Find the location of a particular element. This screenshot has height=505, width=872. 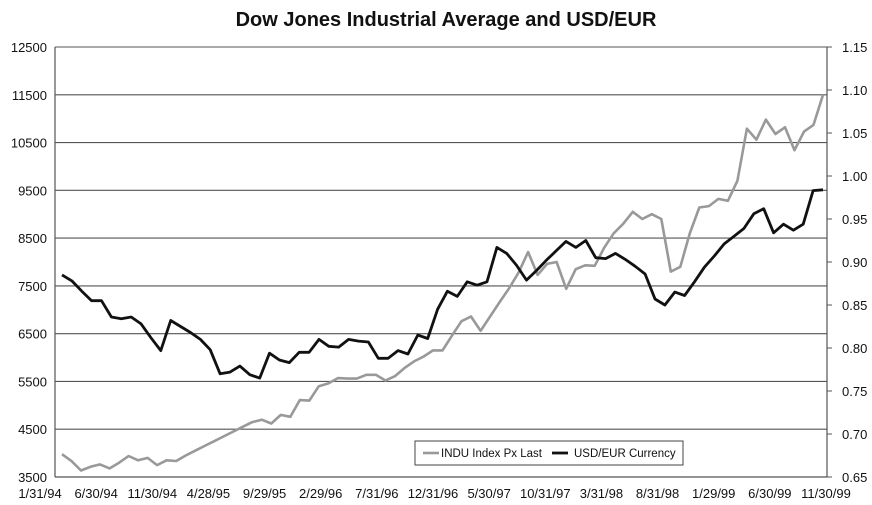

right-tick-label: 0.80 is located at coordinates (854, 348).